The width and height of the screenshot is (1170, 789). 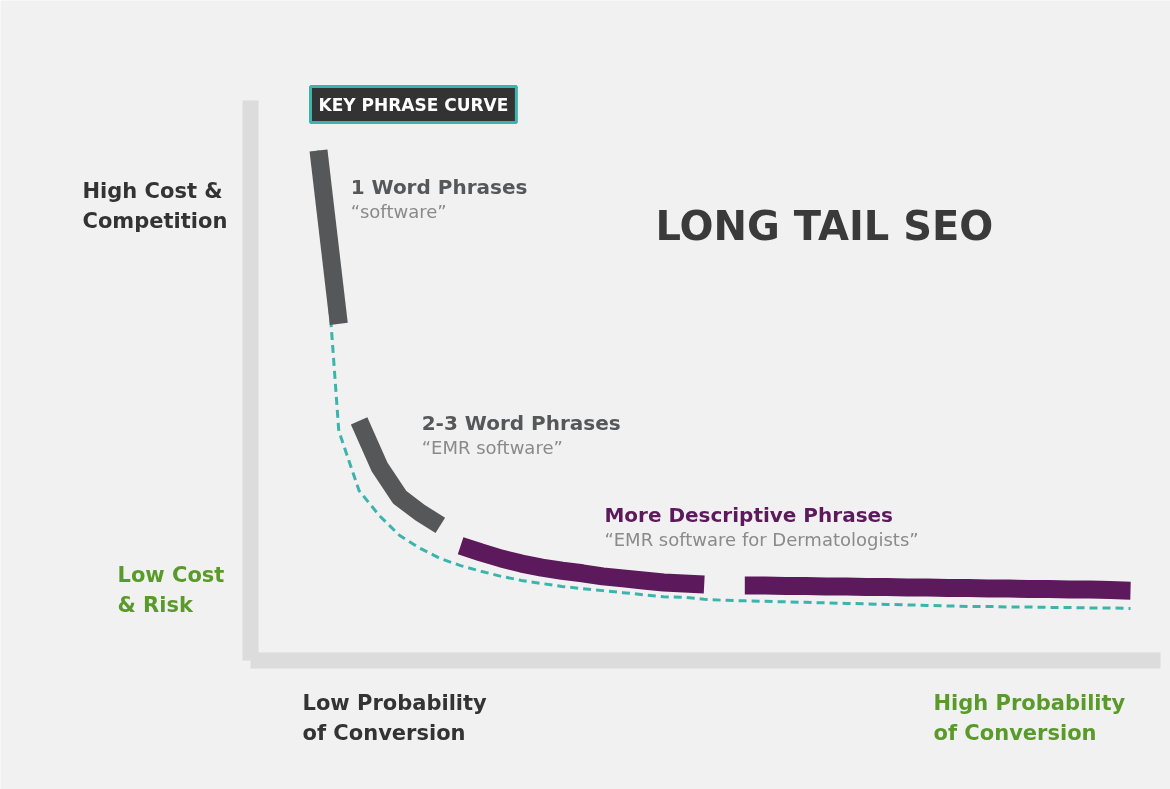 What do you see at coordinates (761, 540) in the screenshot?
I see `annotation: “EMR software for Dermatologists”` at bounding box center [761, 540].